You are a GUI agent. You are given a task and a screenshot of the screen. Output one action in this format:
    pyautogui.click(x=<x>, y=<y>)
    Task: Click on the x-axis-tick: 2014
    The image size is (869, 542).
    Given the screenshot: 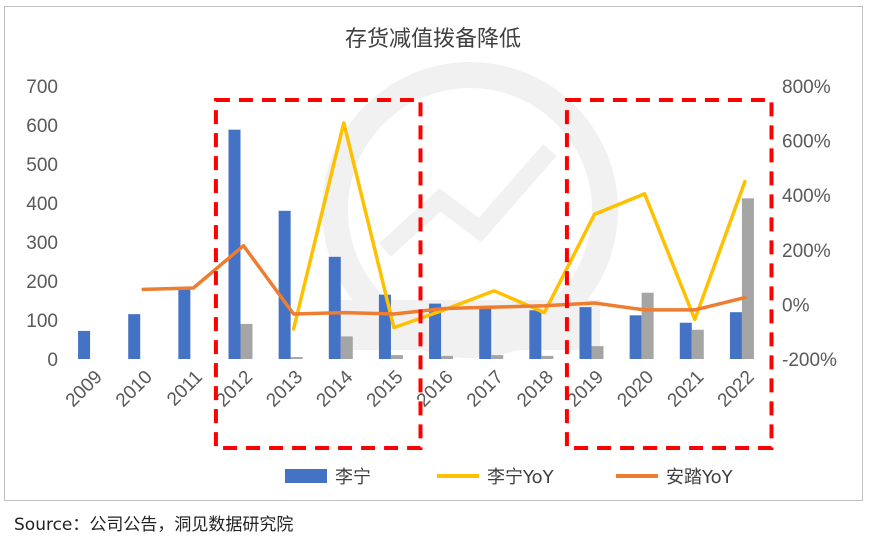 What is the action you would take?
    pyautogui.click(x=335, y=388)
    